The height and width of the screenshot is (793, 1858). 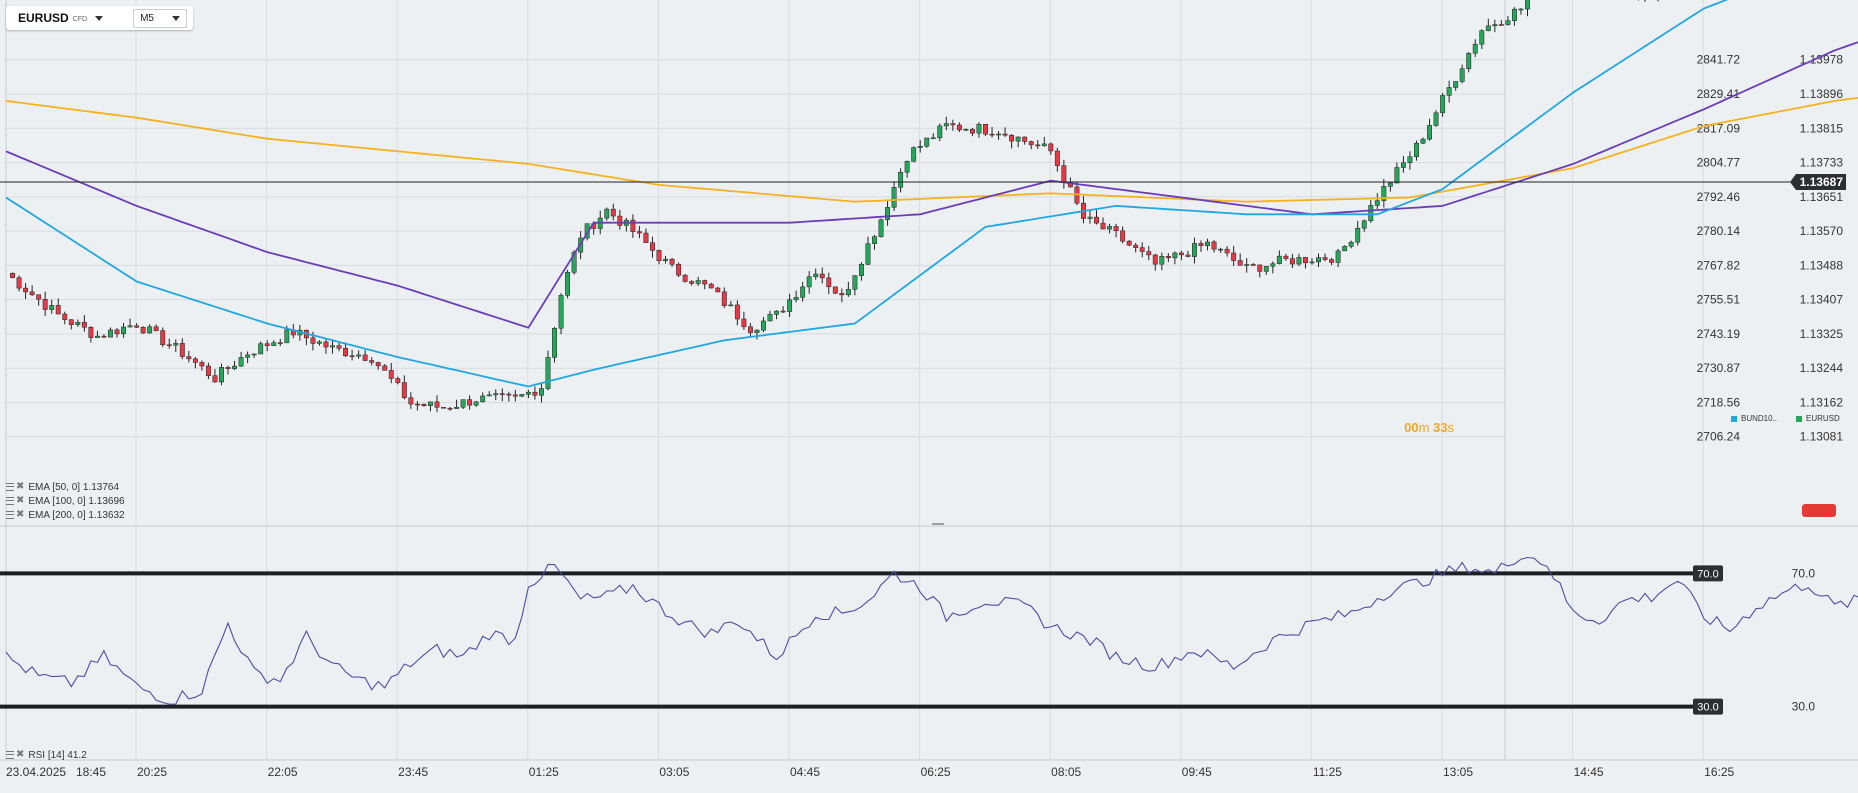 What do you see at coordinates (1822, 231) in the screenshot?
I see `y-tick-label-right: 1.13570` at bounding box center [1822, 231].